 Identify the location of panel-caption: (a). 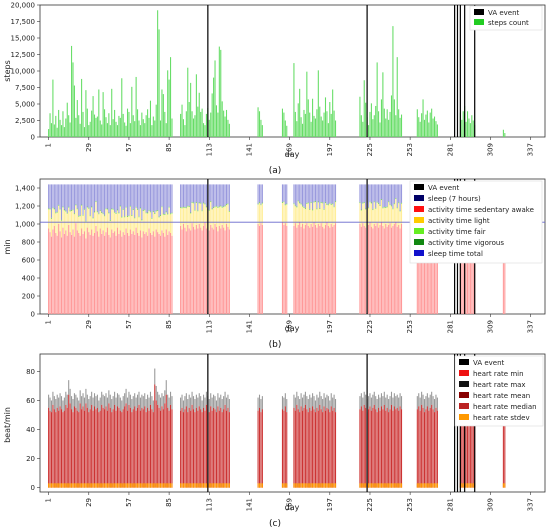
(275, 171).